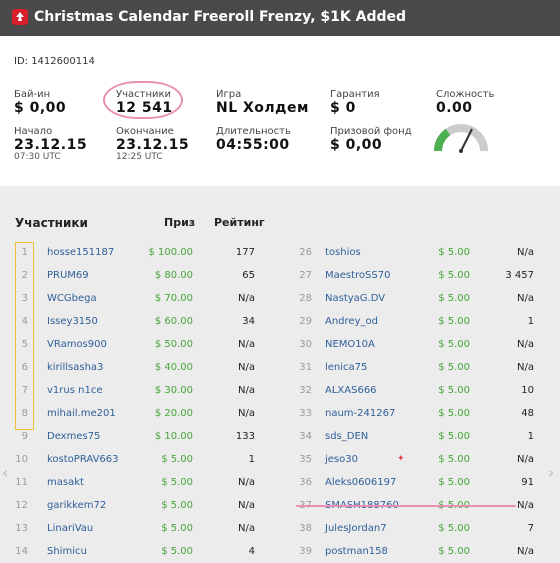 The width and height of the screenshot is (560, 563). What do you see at coordinates (65, 482) in the screenshot?
I see `player-name: masakt` at bounding box center [65, 482].